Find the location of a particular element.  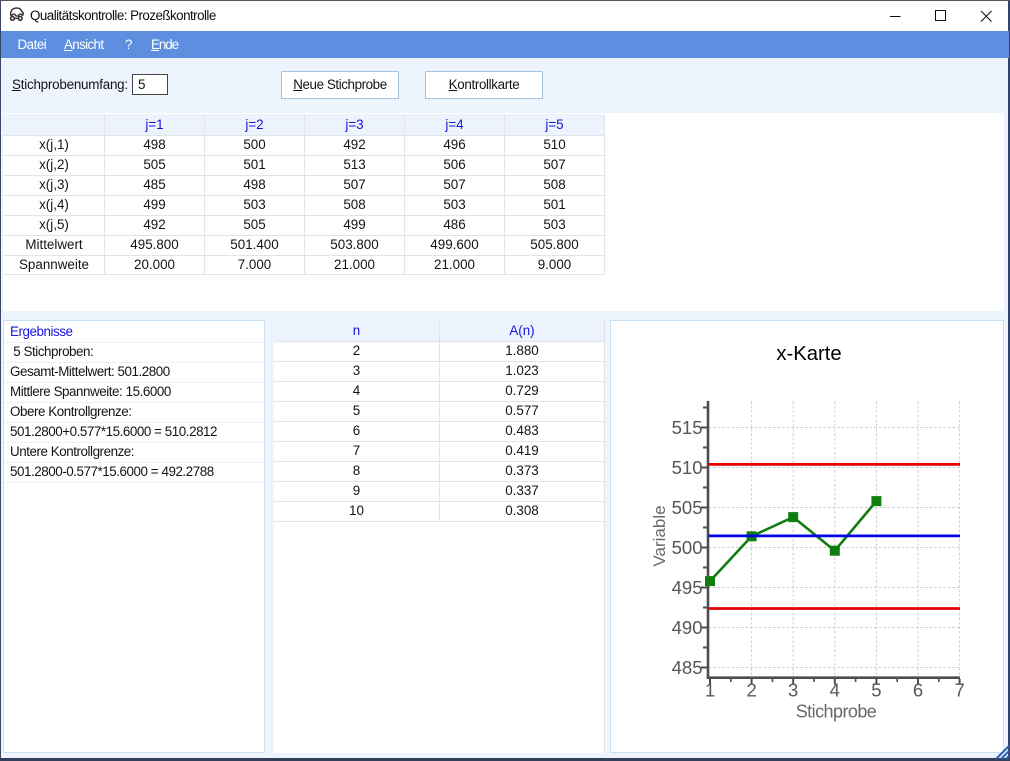

svg-text: 495 is located at coordinates (687, 587).